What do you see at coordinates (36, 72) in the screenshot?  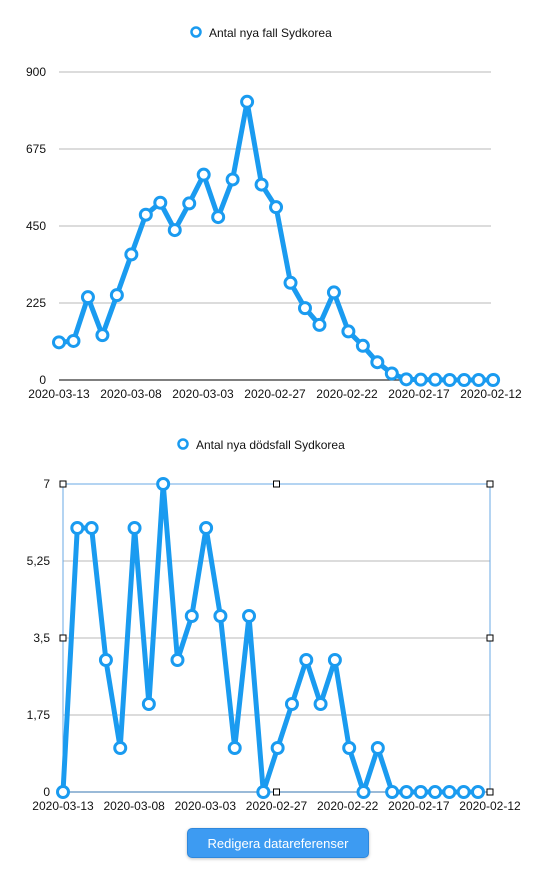 I see `y-tick-label: 900` at bounding box center [36, 72].